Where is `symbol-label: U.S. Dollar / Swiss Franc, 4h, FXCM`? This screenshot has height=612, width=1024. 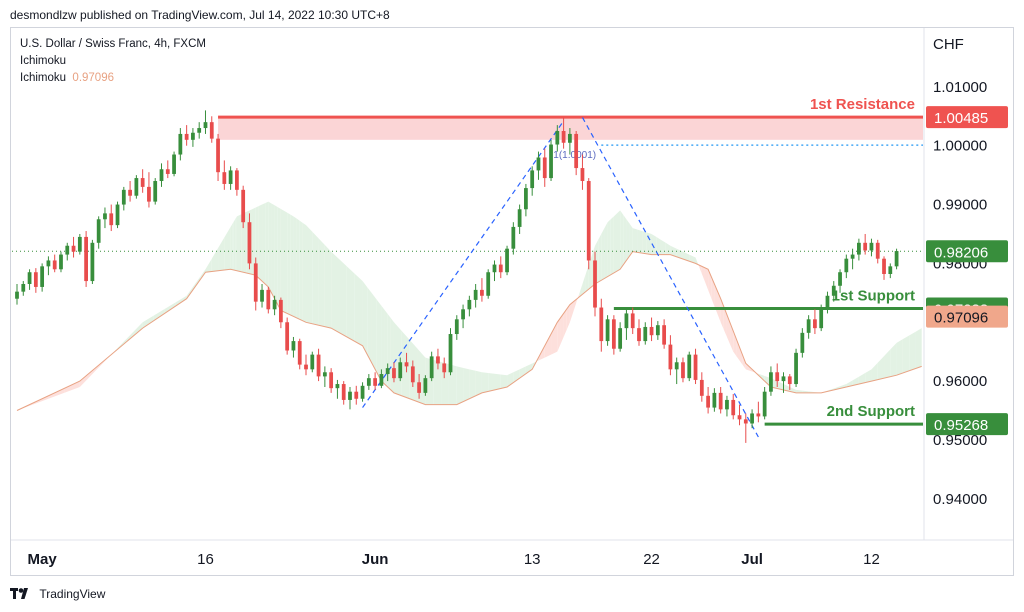
symbol-label: U.S. Dollar / Swiss Franc, 4h, FXCM is located at coordinates (113, 44).